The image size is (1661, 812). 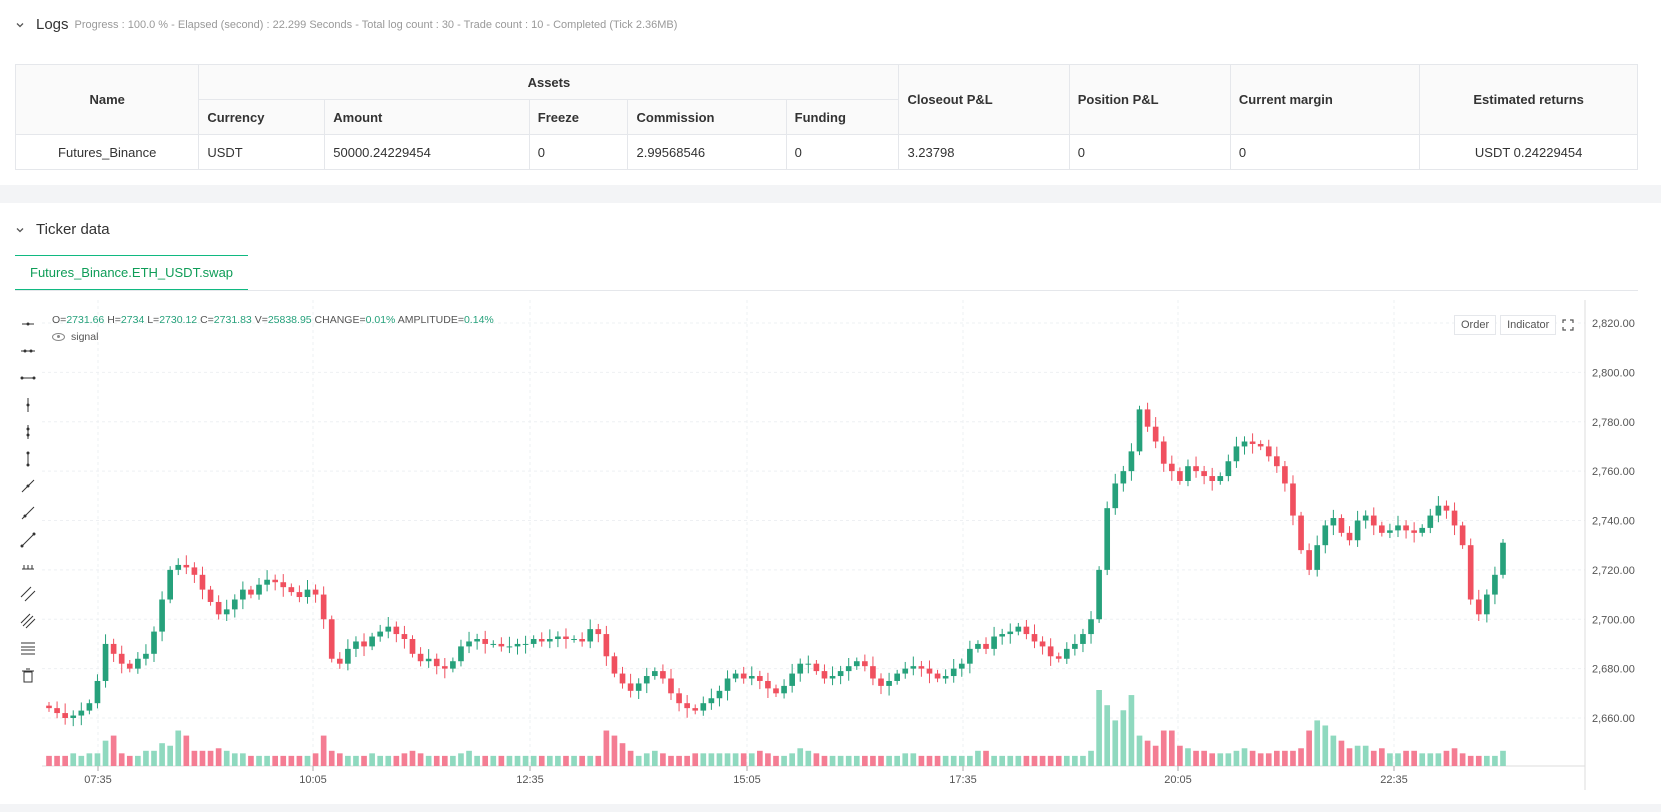 What do you see at coordinates (28, 431) in the screenshot?
I see `vertical-line-icon` at bounding box center [28, 431].